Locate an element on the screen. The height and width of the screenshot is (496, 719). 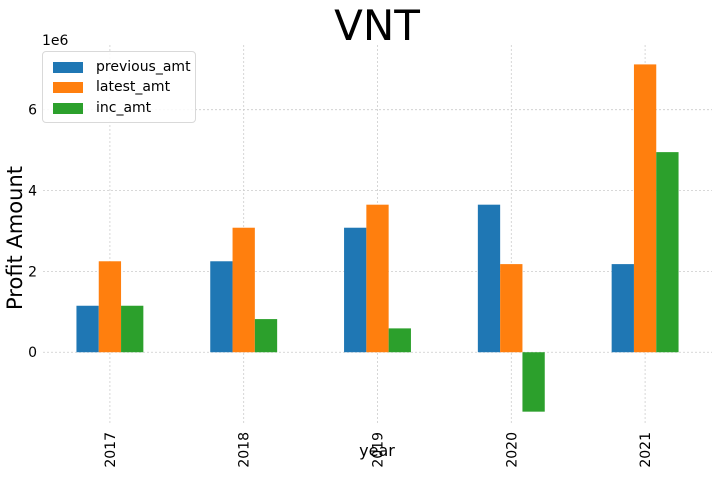
bar-latest-amt-2020 is located at coordinates (511, 308).